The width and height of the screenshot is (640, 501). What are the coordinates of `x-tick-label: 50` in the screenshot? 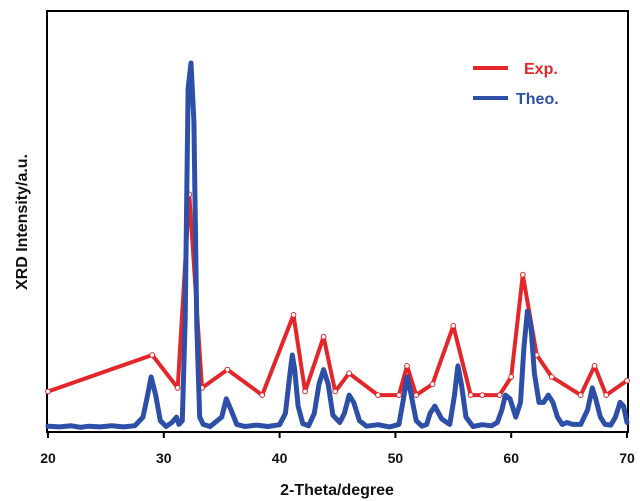 It's located at (396, 458).